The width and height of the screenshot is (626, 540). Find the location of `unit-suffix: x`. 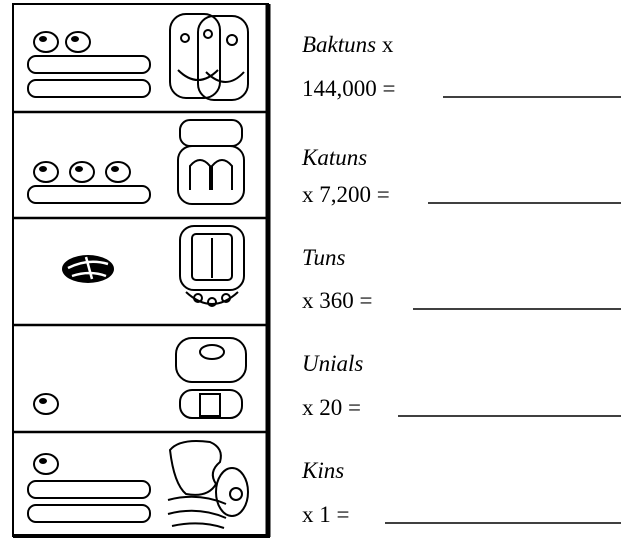

unit-suffix: x is located at coordinates (388, 44).